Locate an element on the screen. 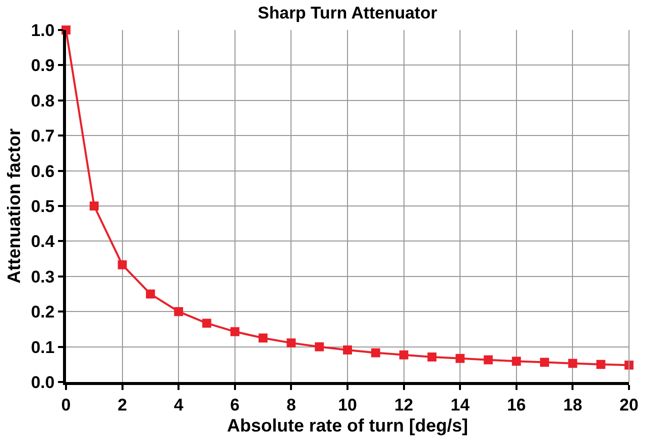 This screenshot has width=650, height=445. y-tick-label: 0.2 is located at coordinates (42, 312).